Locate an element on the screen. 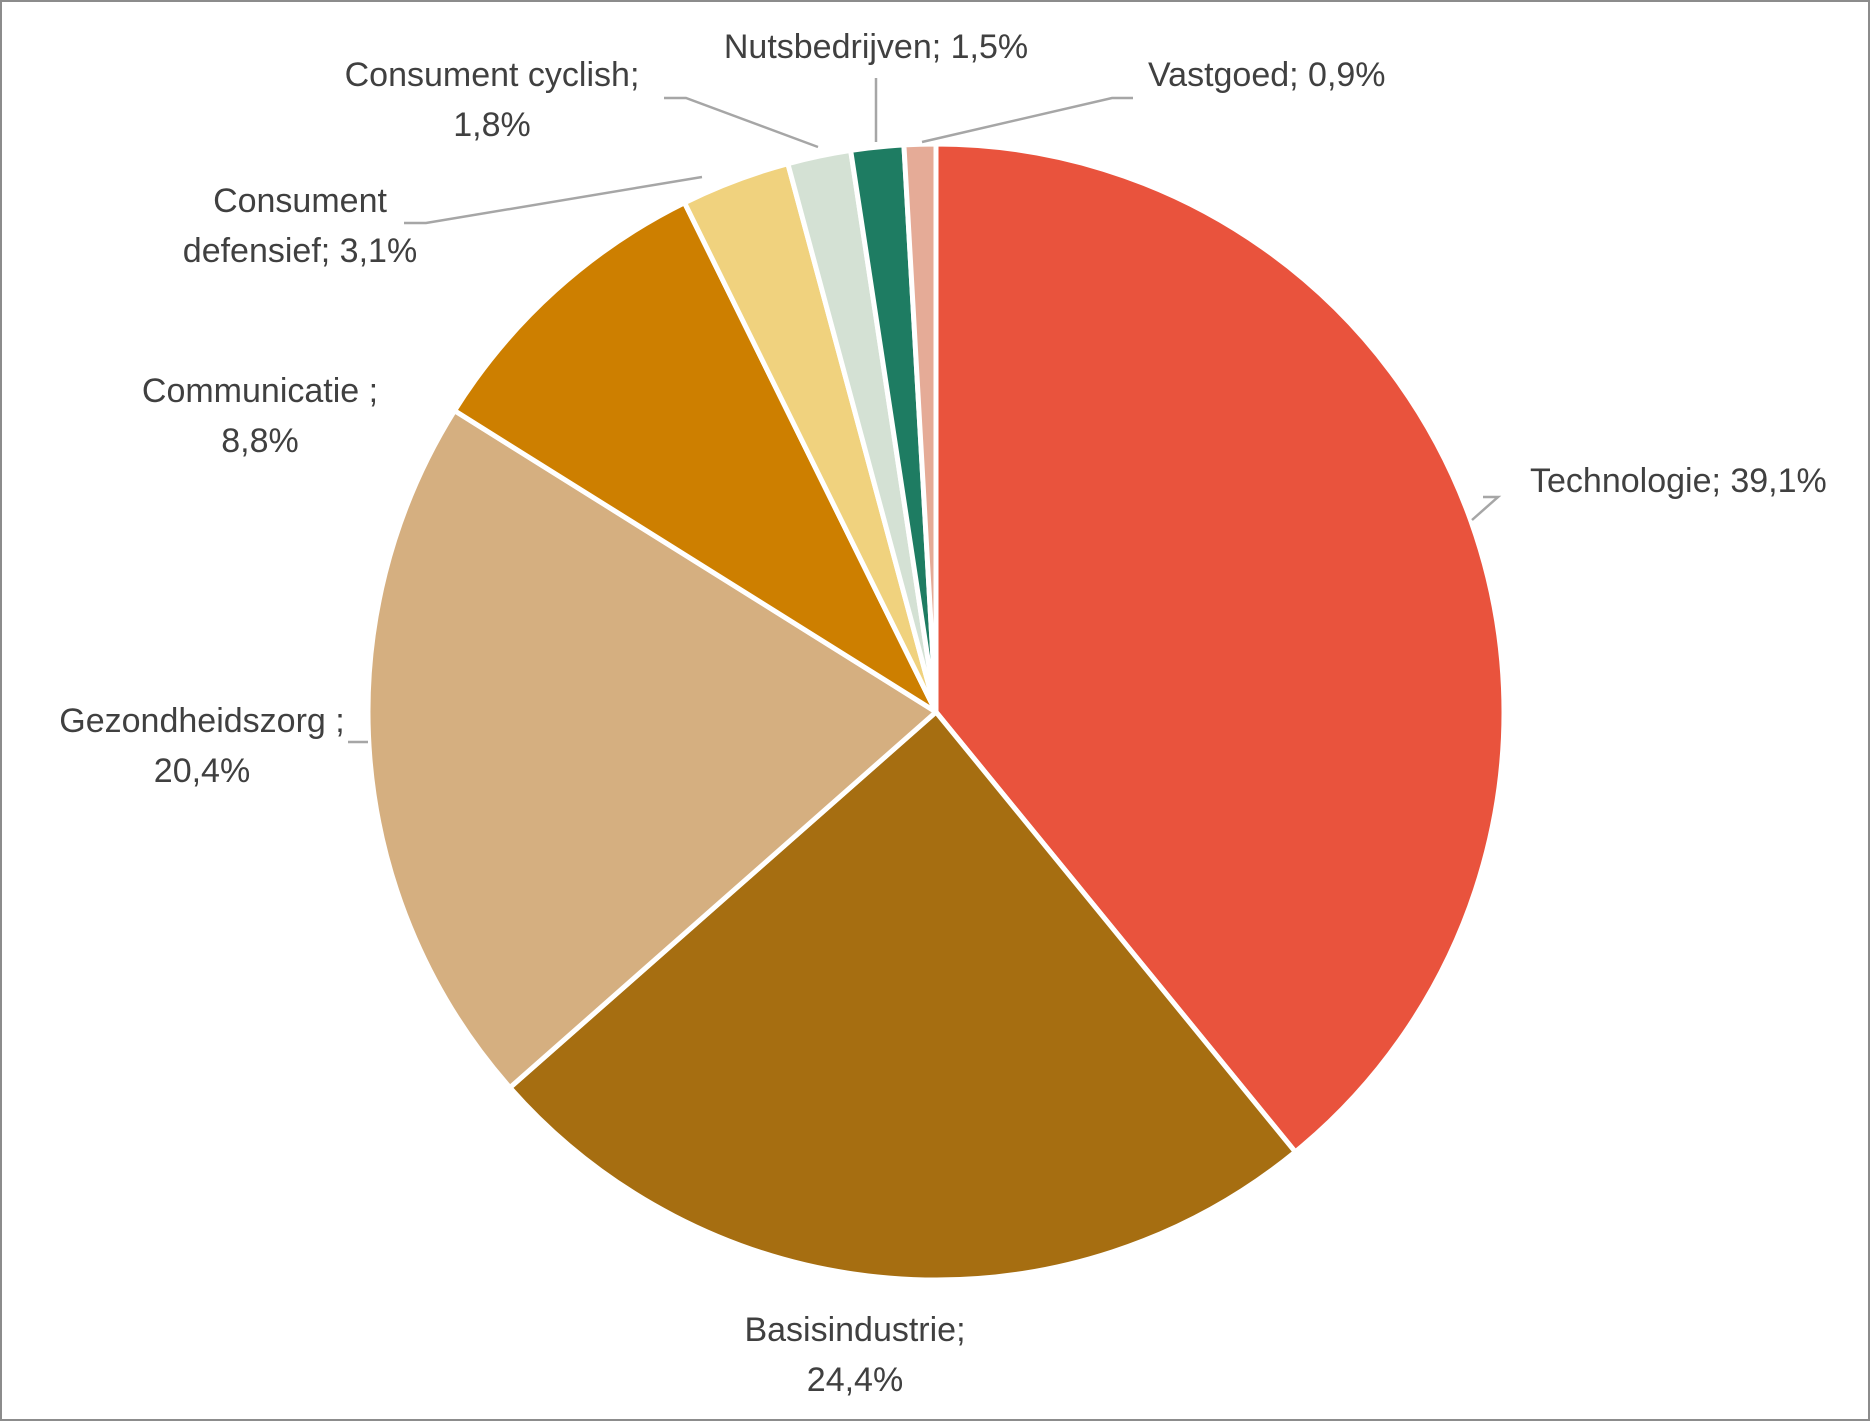  data-label-nutsbedrijven: Nutsbedrijven; 1,5% is located at coordinates (876, 47).